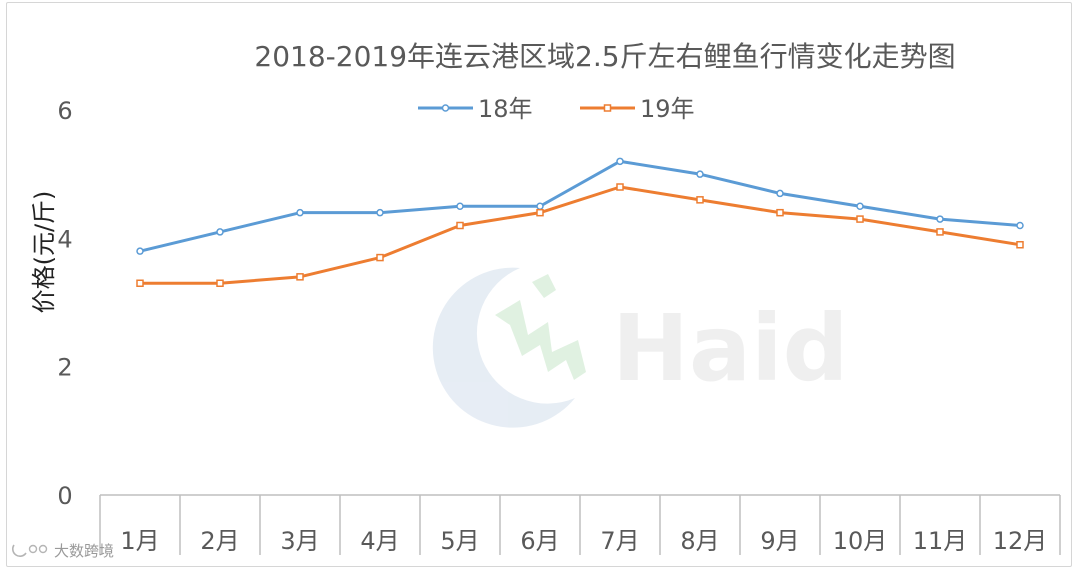  I want to click on y-tick-label: 6, so click(64, 111).